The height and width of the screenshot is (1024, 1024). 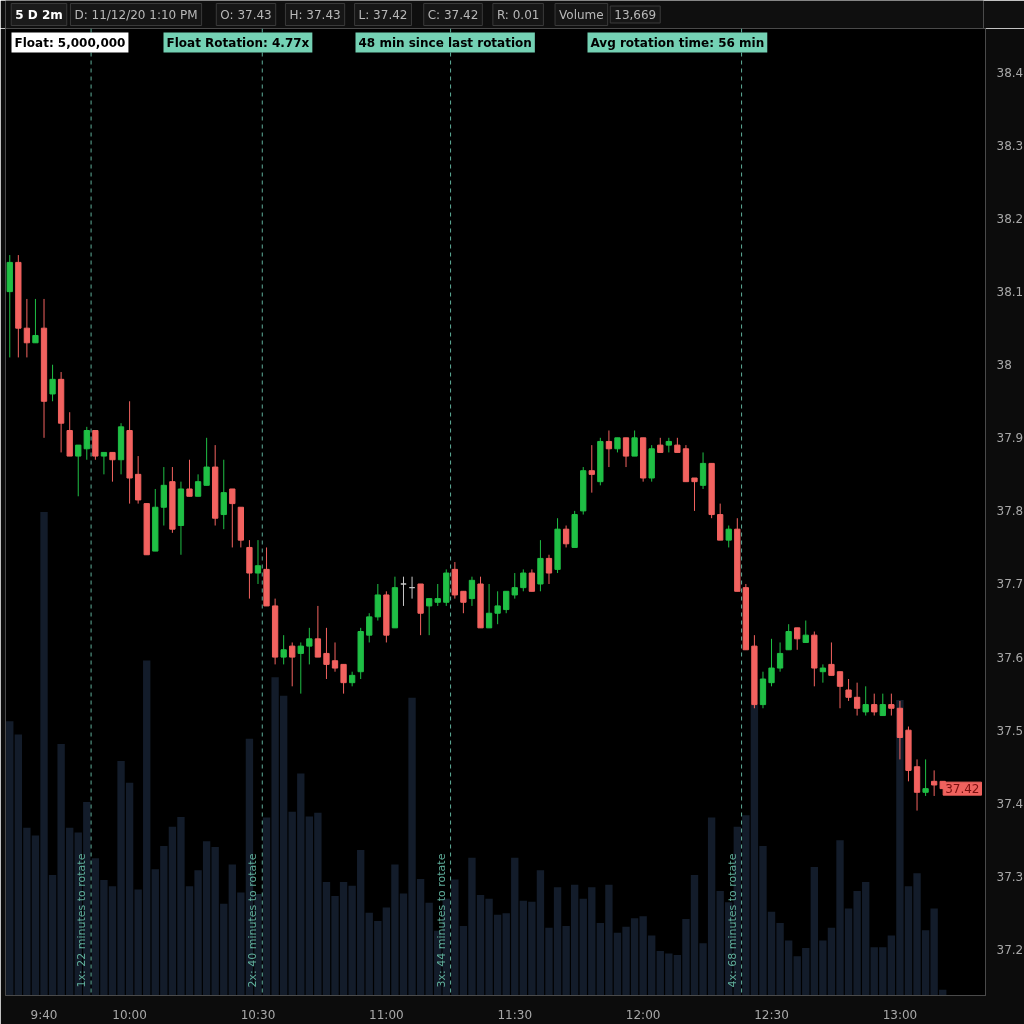 I want to click on x-tick-label: 10:00, so click(x=129, y=1014).